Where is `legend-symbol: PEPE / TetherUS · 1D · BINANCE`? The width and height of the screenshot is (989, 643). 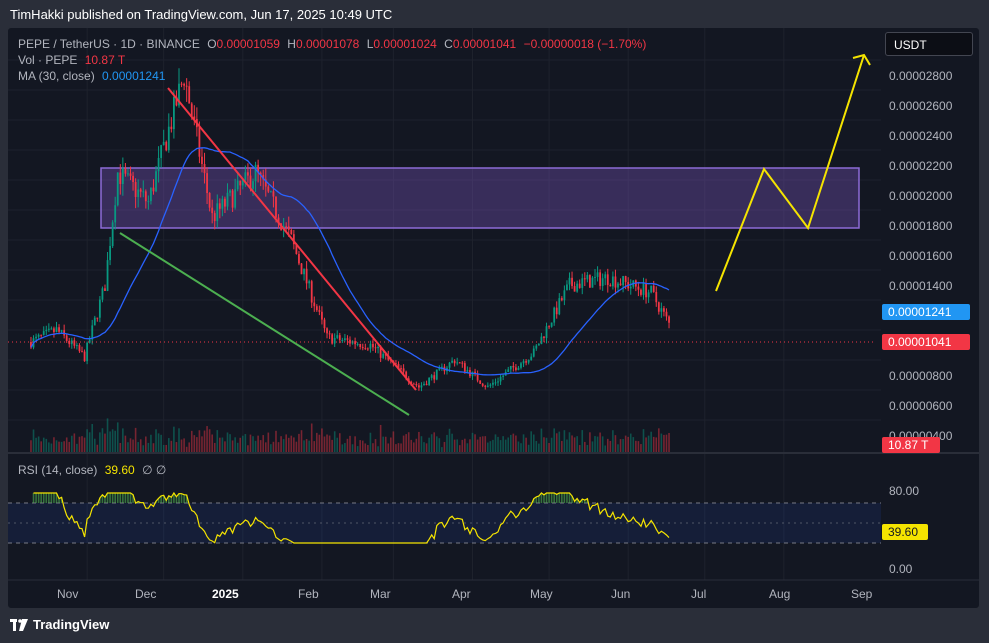 legend-symbol: PEPE / TetherUS · 1D · BINANCE is located at coordinates (109, 44).